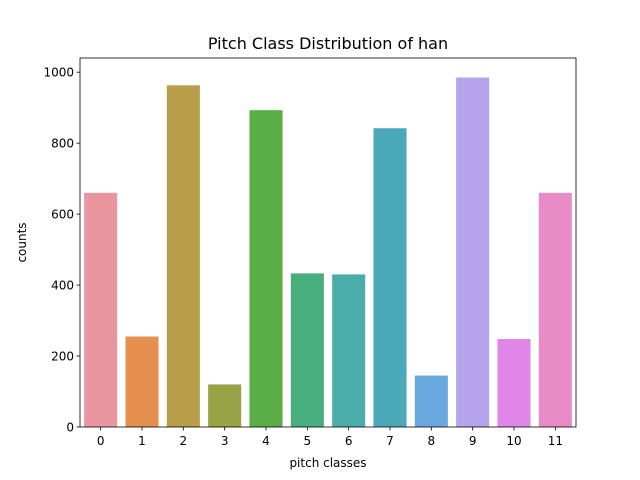  I want to click on y-tick-label: 1000, so click(58, 72).